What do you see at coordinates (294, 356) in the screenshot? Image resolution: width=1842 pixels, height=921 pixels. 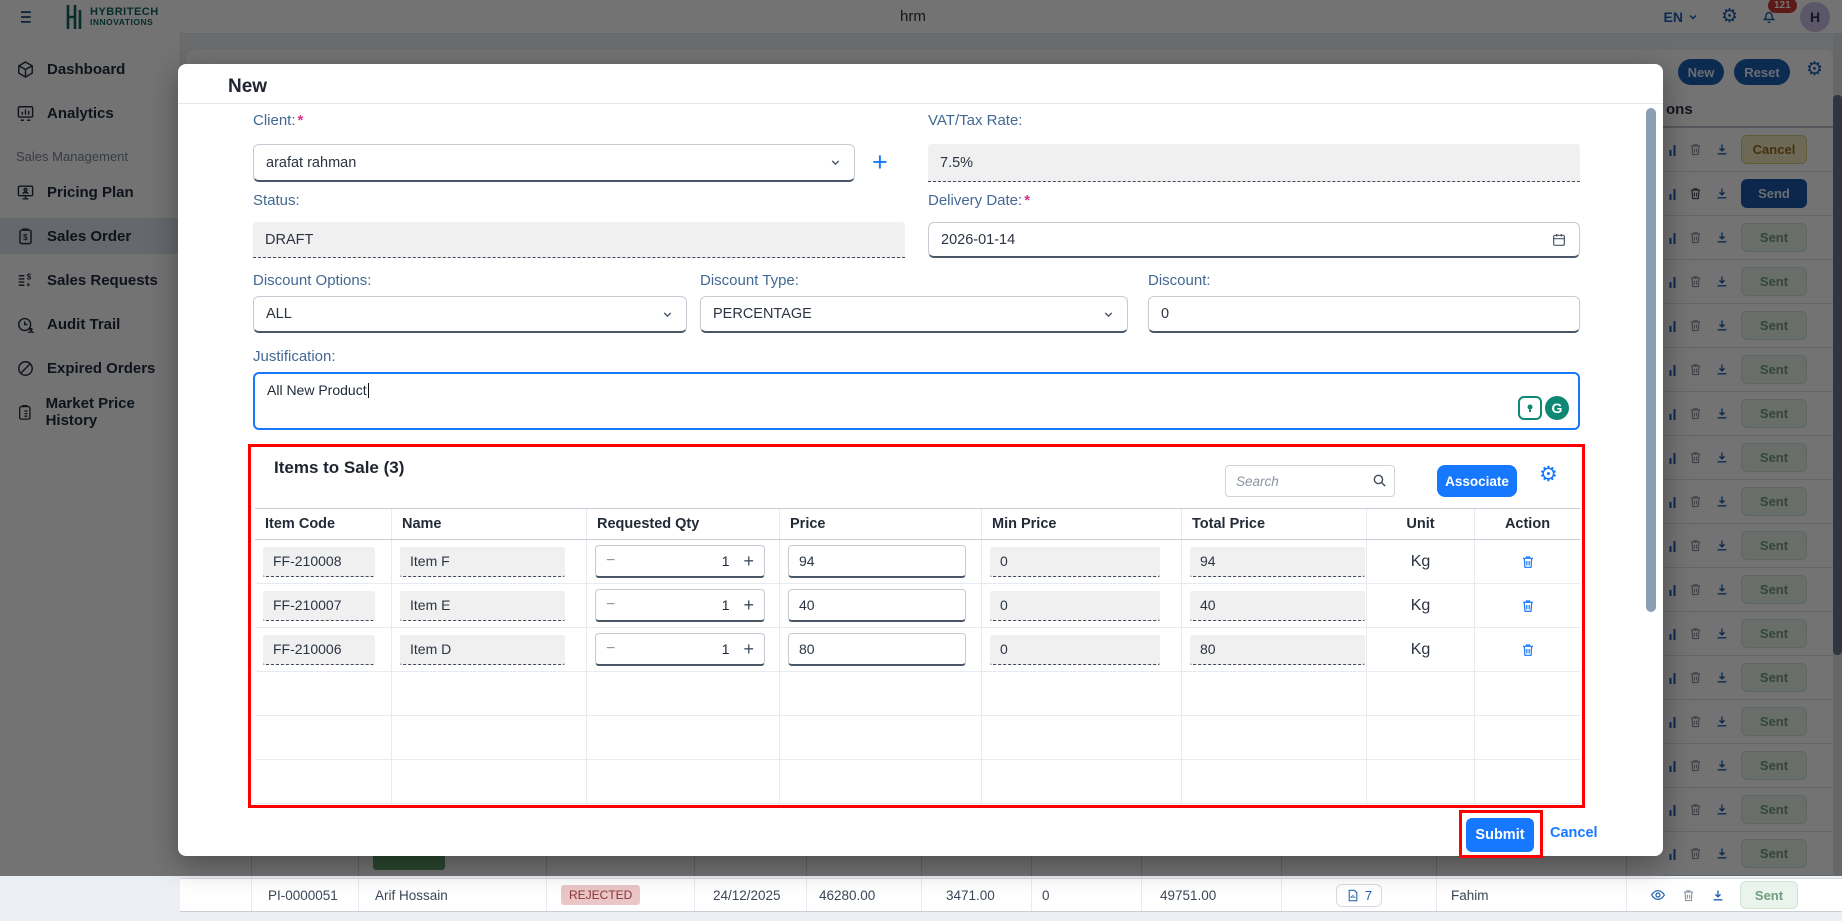 I see `justification-label: Justification:` at bounding box center [294, 356].